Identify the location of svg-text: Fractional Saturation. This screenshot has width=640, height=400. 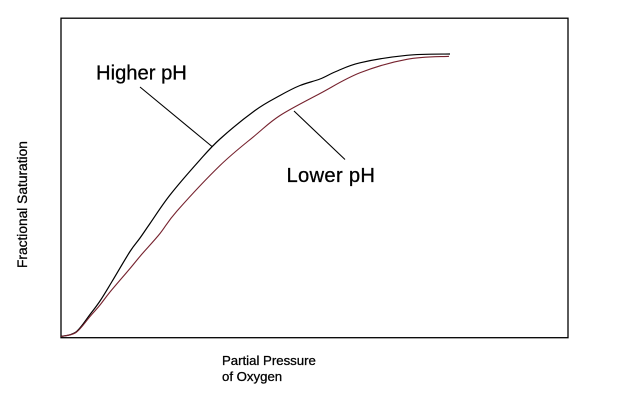
(22, 204).